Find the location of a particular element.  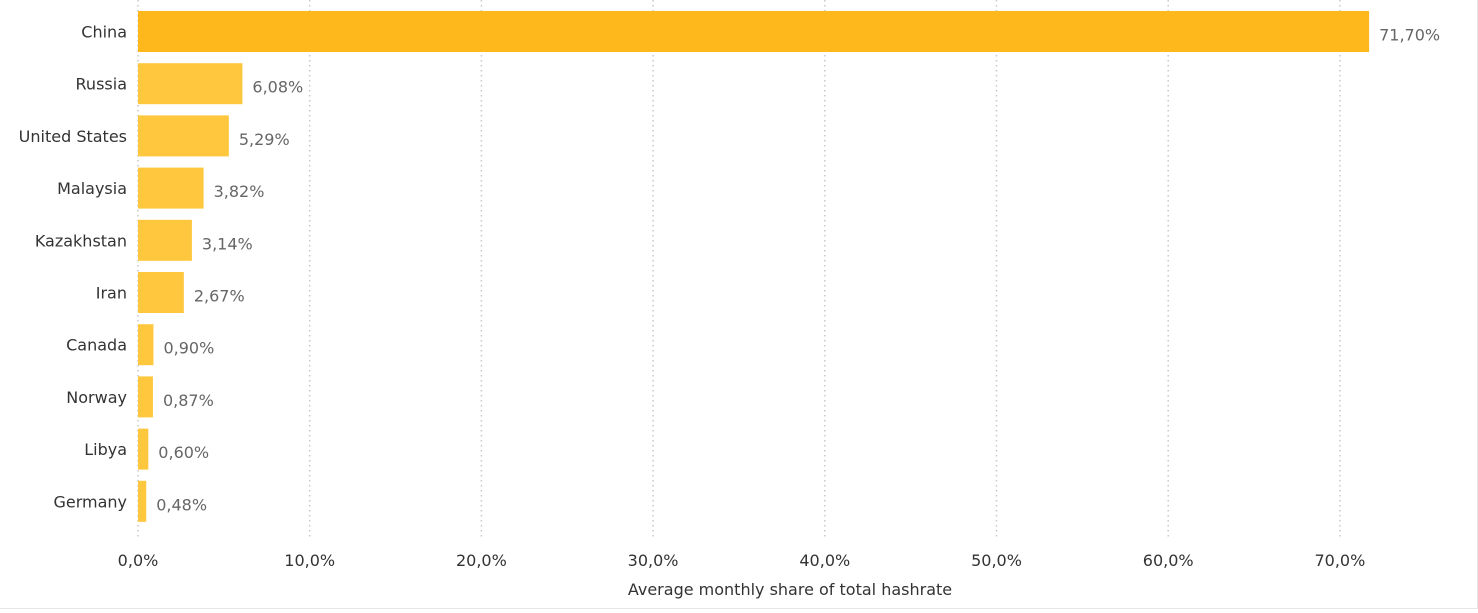

category-label: Russia is located at coordinates (101, 84).